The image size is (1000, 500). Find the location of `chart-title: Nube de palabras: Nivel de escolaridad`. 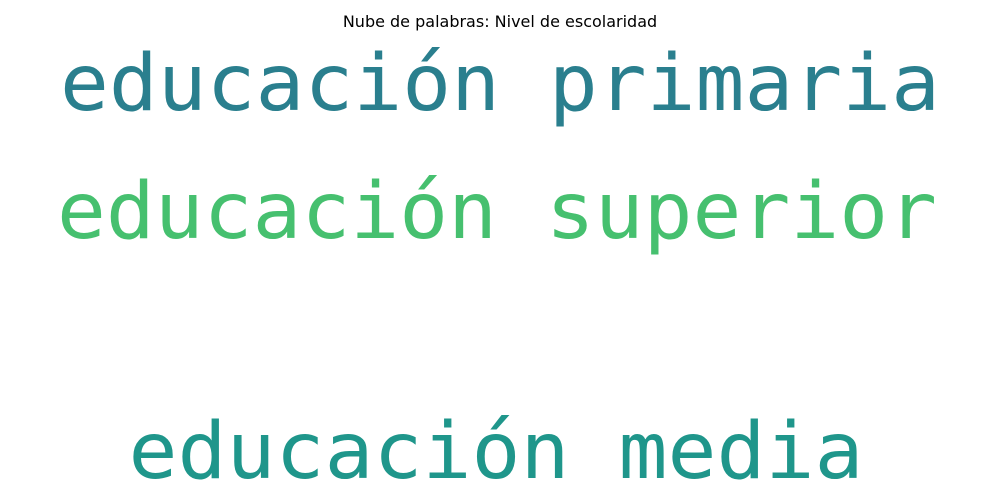

chart-title: Nube de palabras: Nivel de escolaridad is located at coordinates (500, 21).